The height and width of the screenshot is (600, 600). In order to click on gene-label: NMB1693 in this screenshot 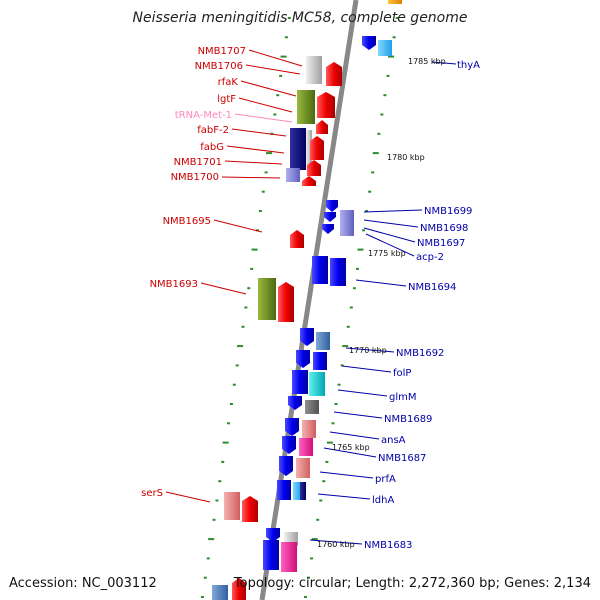, I will do `click(174, 284)`.